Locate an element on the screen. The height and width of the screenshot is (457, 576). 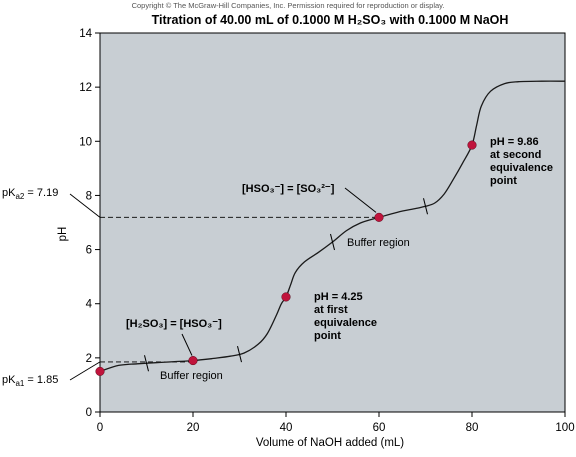
annotation-line: at first is located at coordinates (331, 310).